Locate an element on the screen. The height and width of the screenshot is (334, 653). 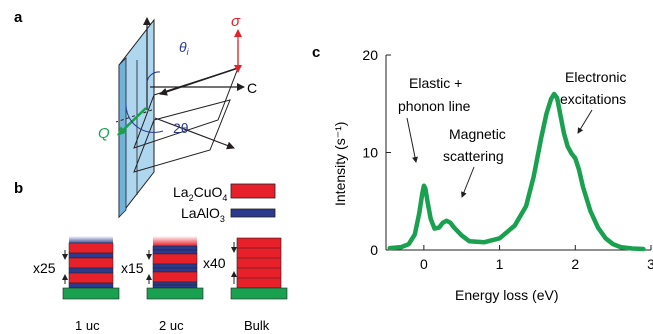
stack-repeat-label: x15 is located at coordinates (132, 268).